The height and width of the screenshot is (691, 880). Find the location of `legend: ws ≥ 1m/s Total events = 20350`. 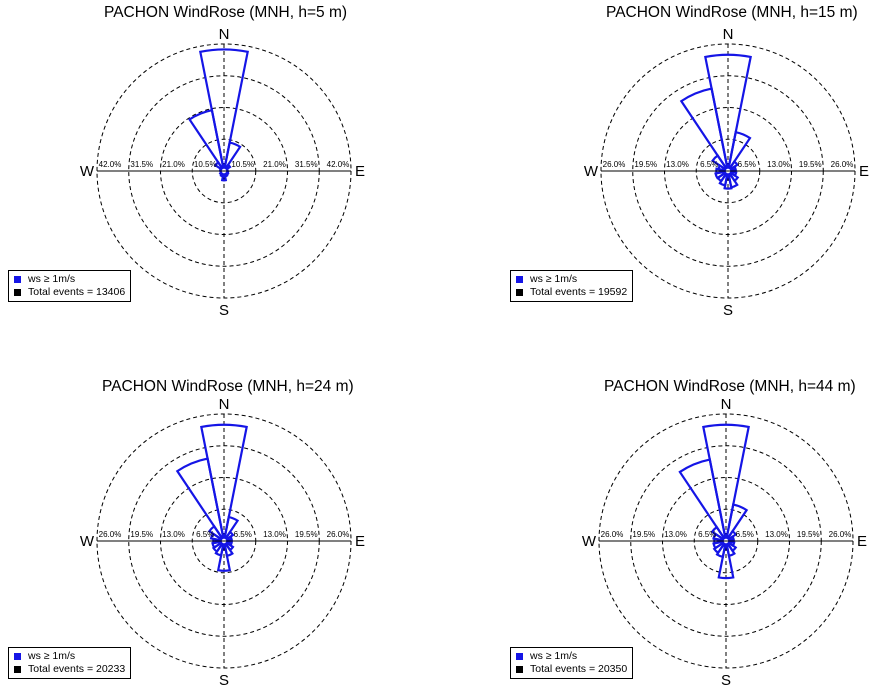

legend: ws ≥ 1m/s Total events = 20350 is located at coordinates (572, 663).